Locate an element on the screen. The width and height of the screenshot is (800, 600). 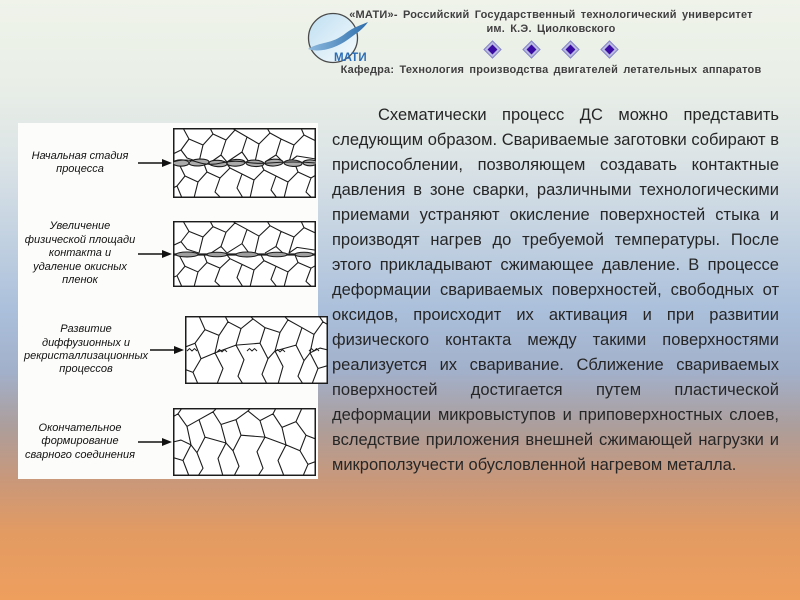
logo-swoosh-icon is located at coordinates (338, 36).